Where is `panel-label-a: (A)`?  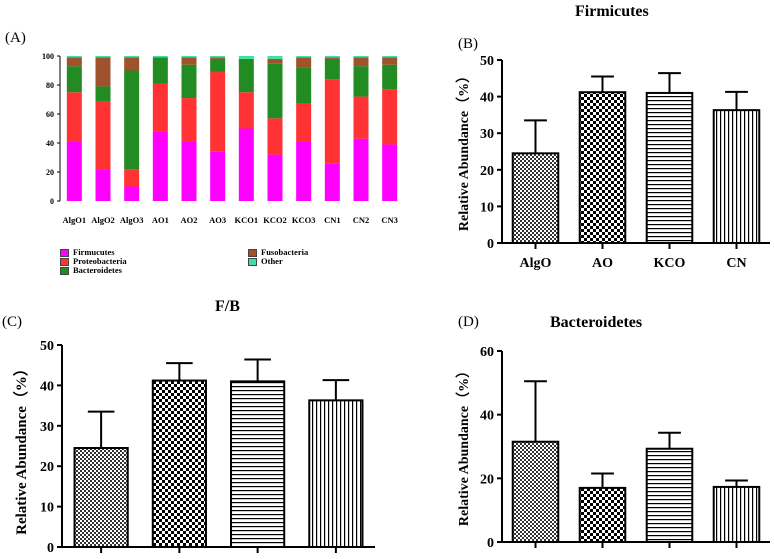
panel-label-a: (A) is located at coordinates (15, 38).